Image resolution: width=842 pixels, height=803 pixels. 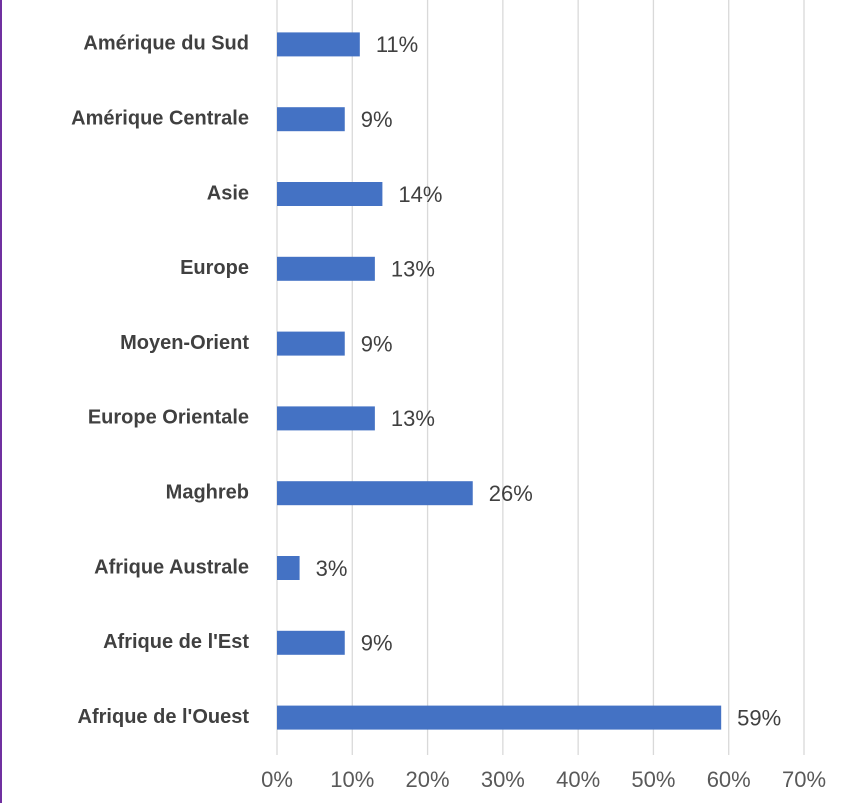 What do you see at coordinates (511, 493) in the screenshot?
I see `data-label: 26%` at bounding box center [511, 493].